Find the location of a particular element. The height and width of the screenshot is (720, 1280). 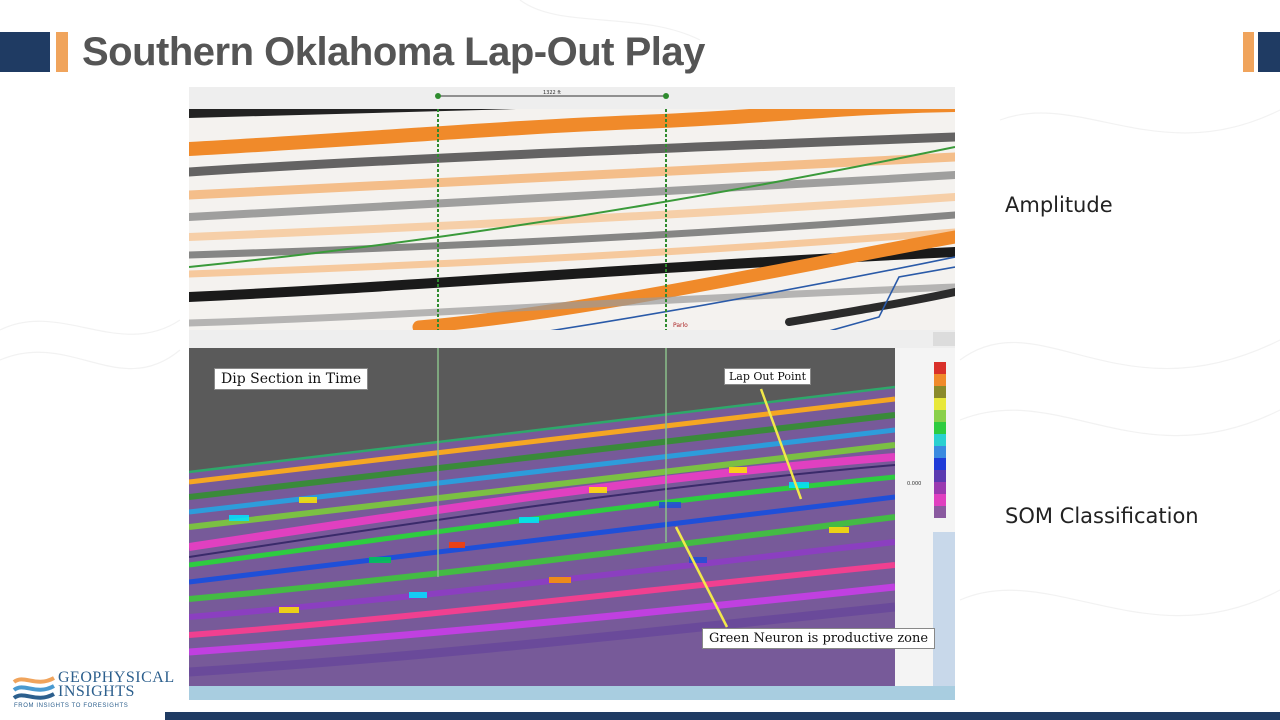

logo-line1: GEOPHYSICAL is located at coordinates (116, 677).